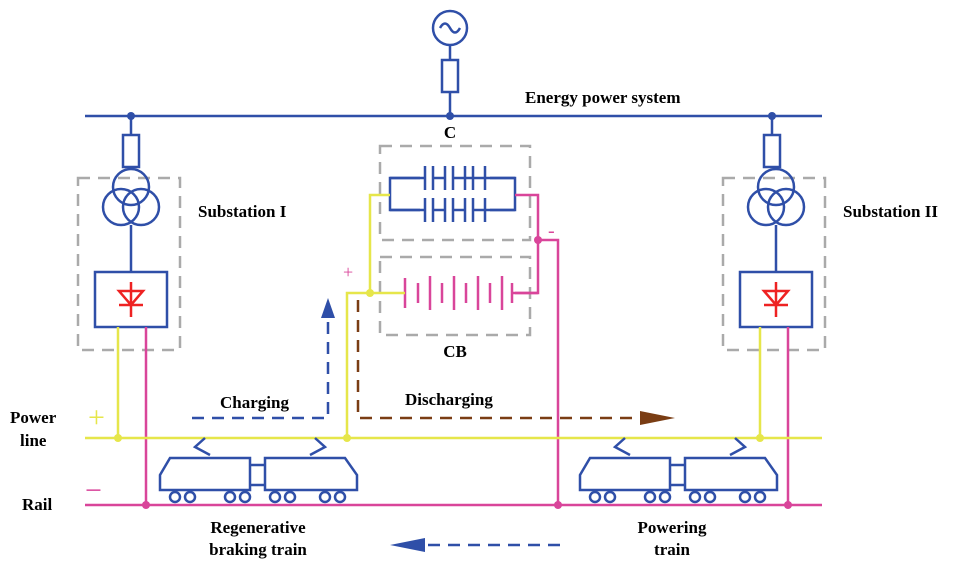 Image resolution: width=967 pixels, height=565 pixels. I want to click on storage-plus: +, so click(348, 272).